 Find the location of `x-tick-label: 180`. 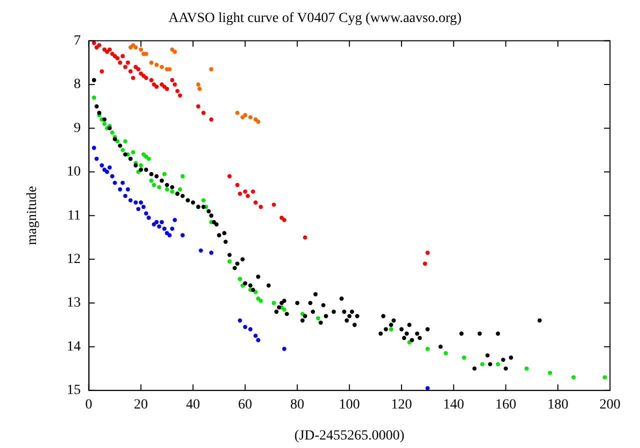

x-tick-label: 180 is located at coordinates (557, 404).